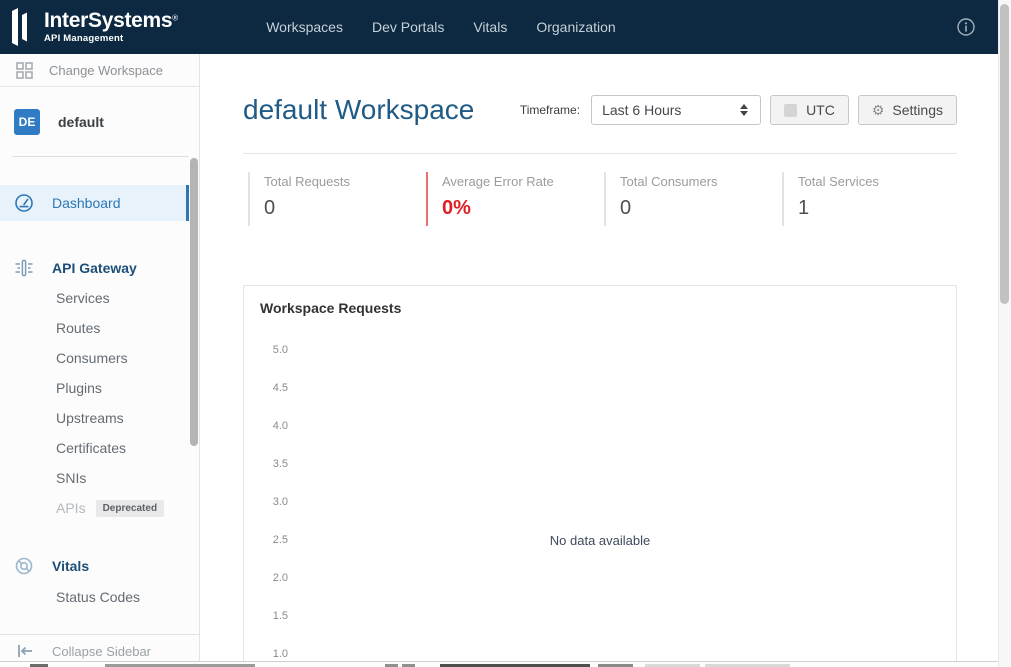  I want to click on sidebar-scrollbar, so click(194, 302).